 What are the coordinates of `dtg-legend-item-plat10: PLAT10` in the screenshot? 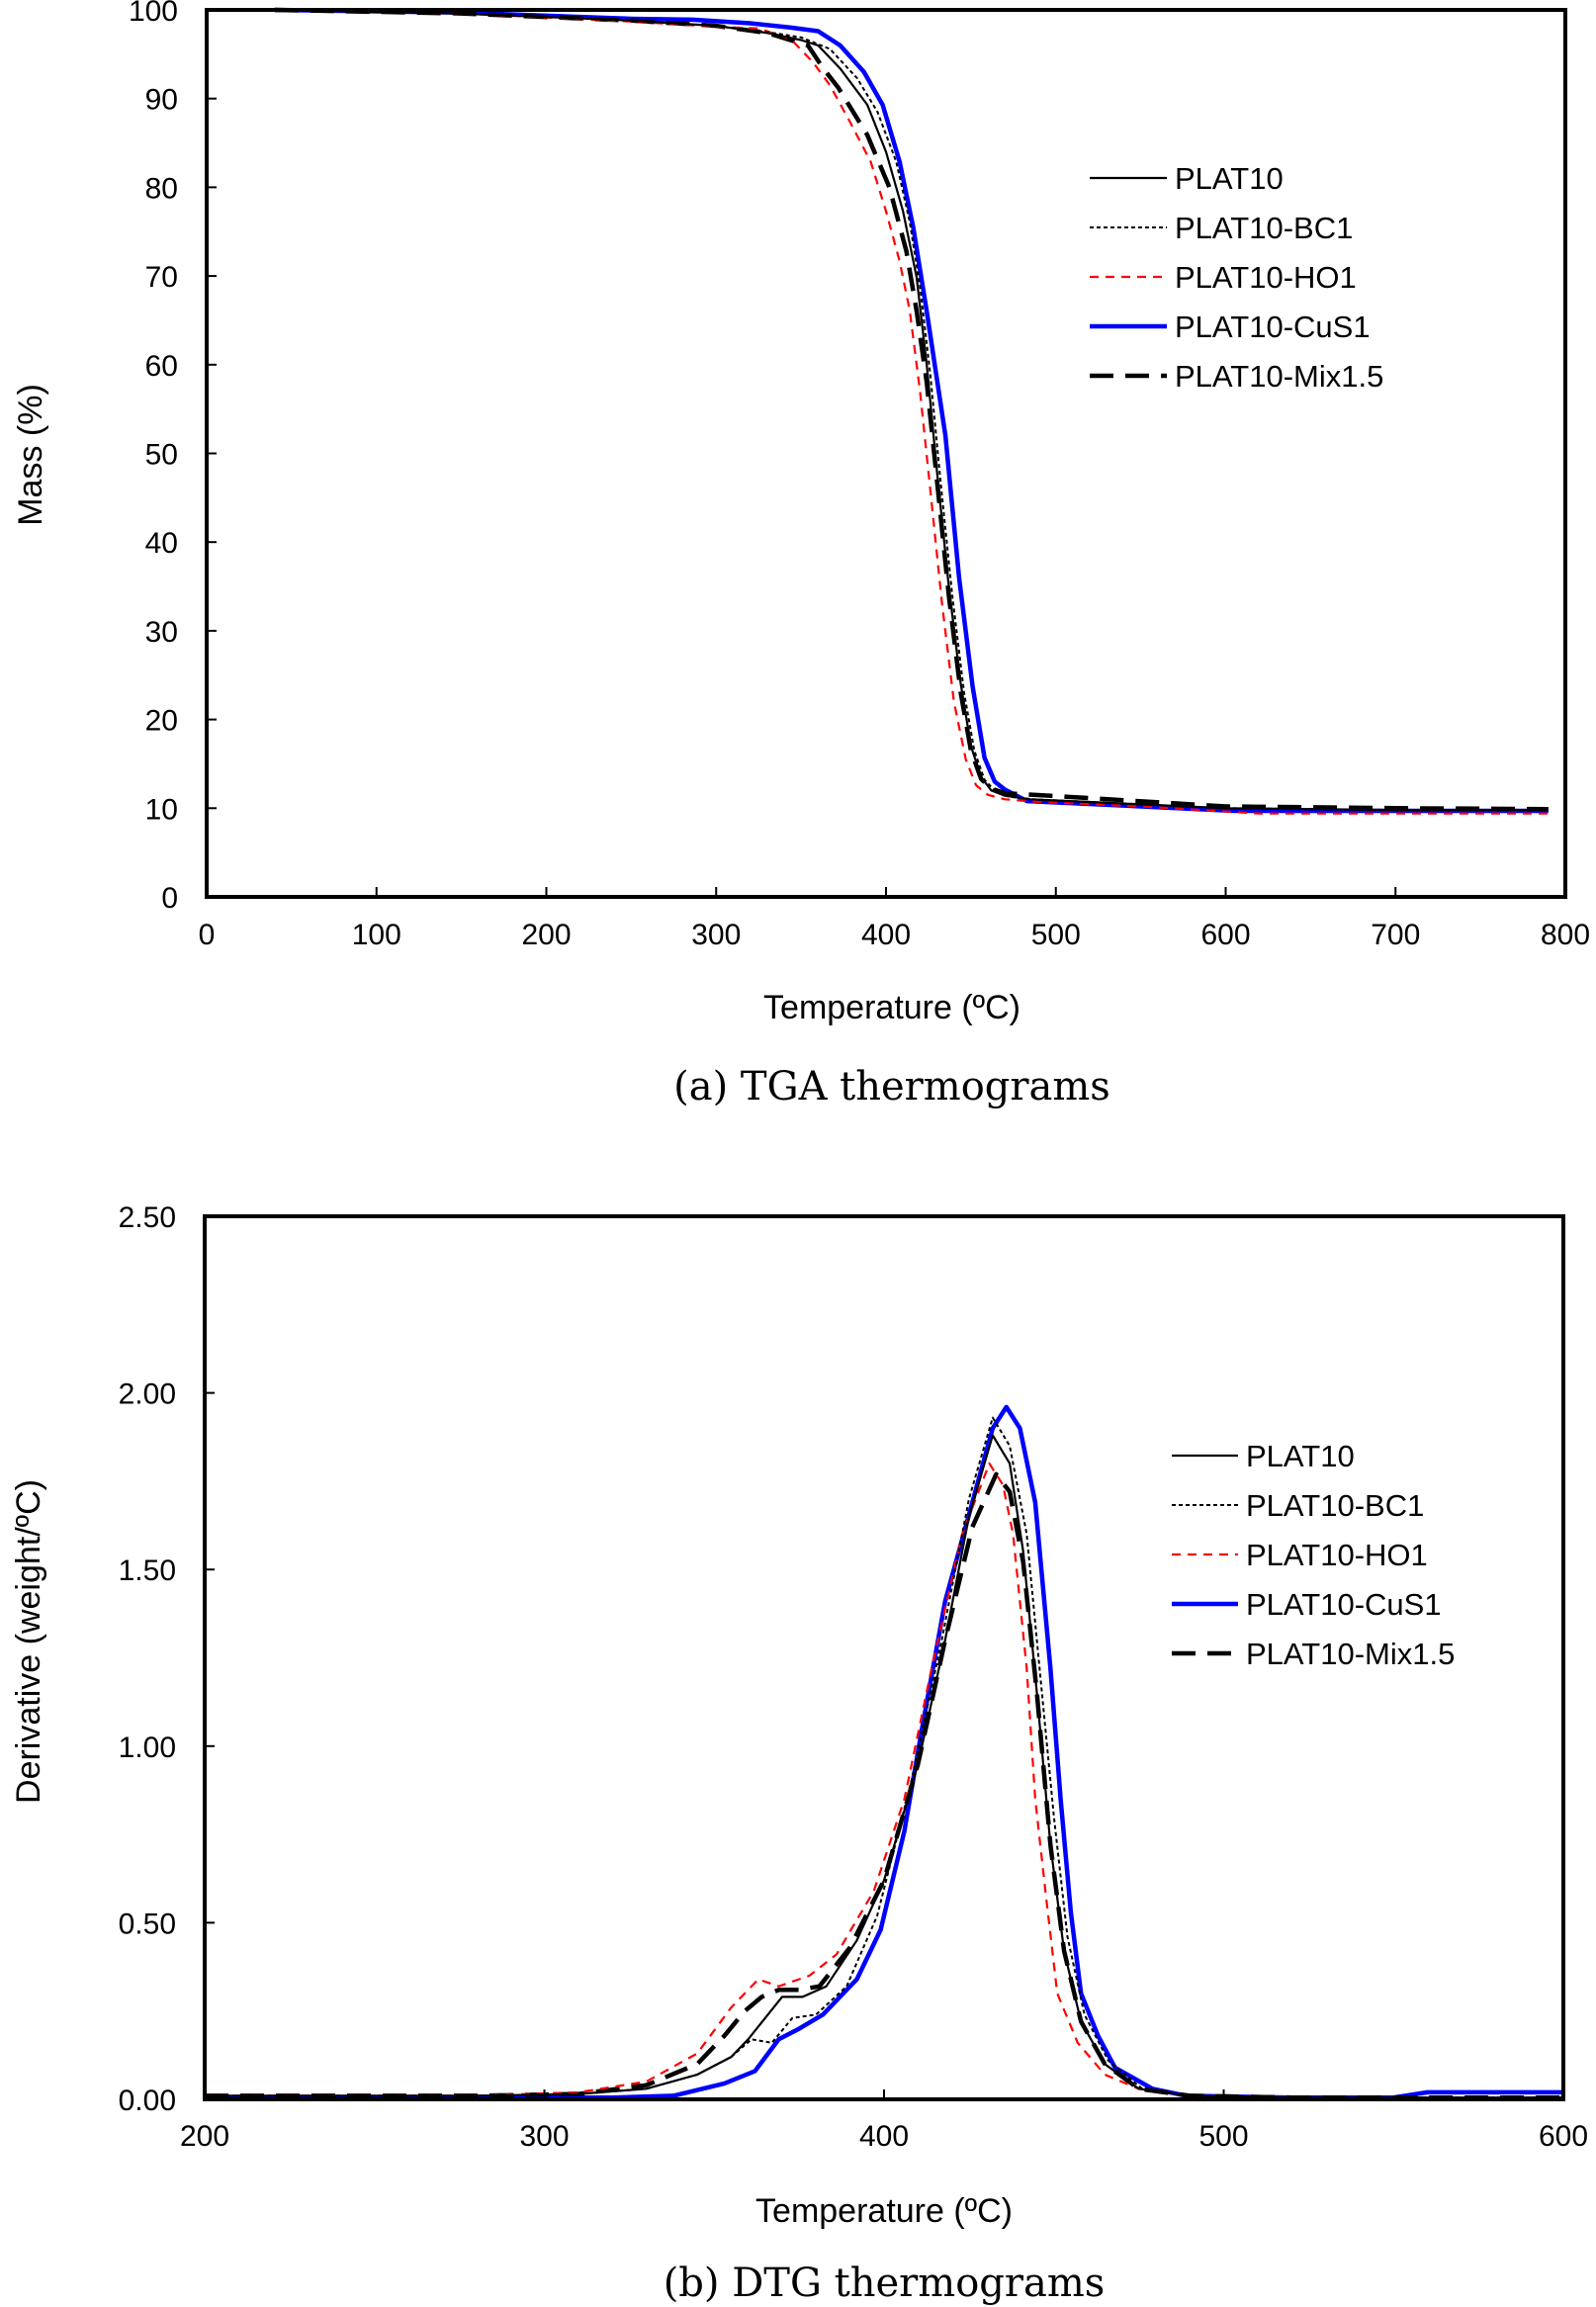 It's located at (1263, 1456).